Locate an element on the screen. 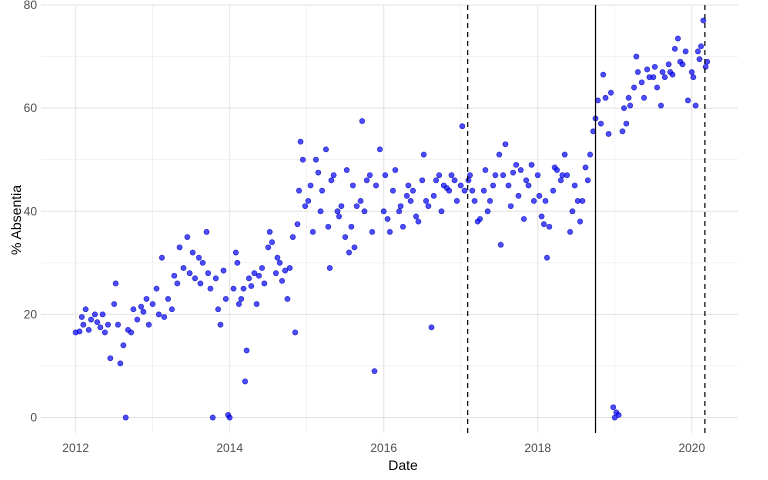 The image size is (768, 480). x-tick-label: 2012 is located at coordinates (75, 448).